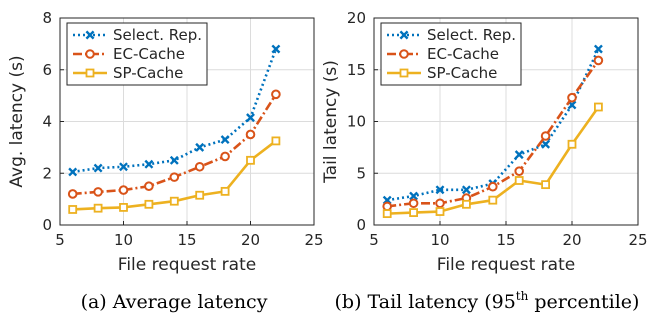 The height and width of the screenshot is (320, 650). I want to click on series-ec-cache, so click(174, 144).